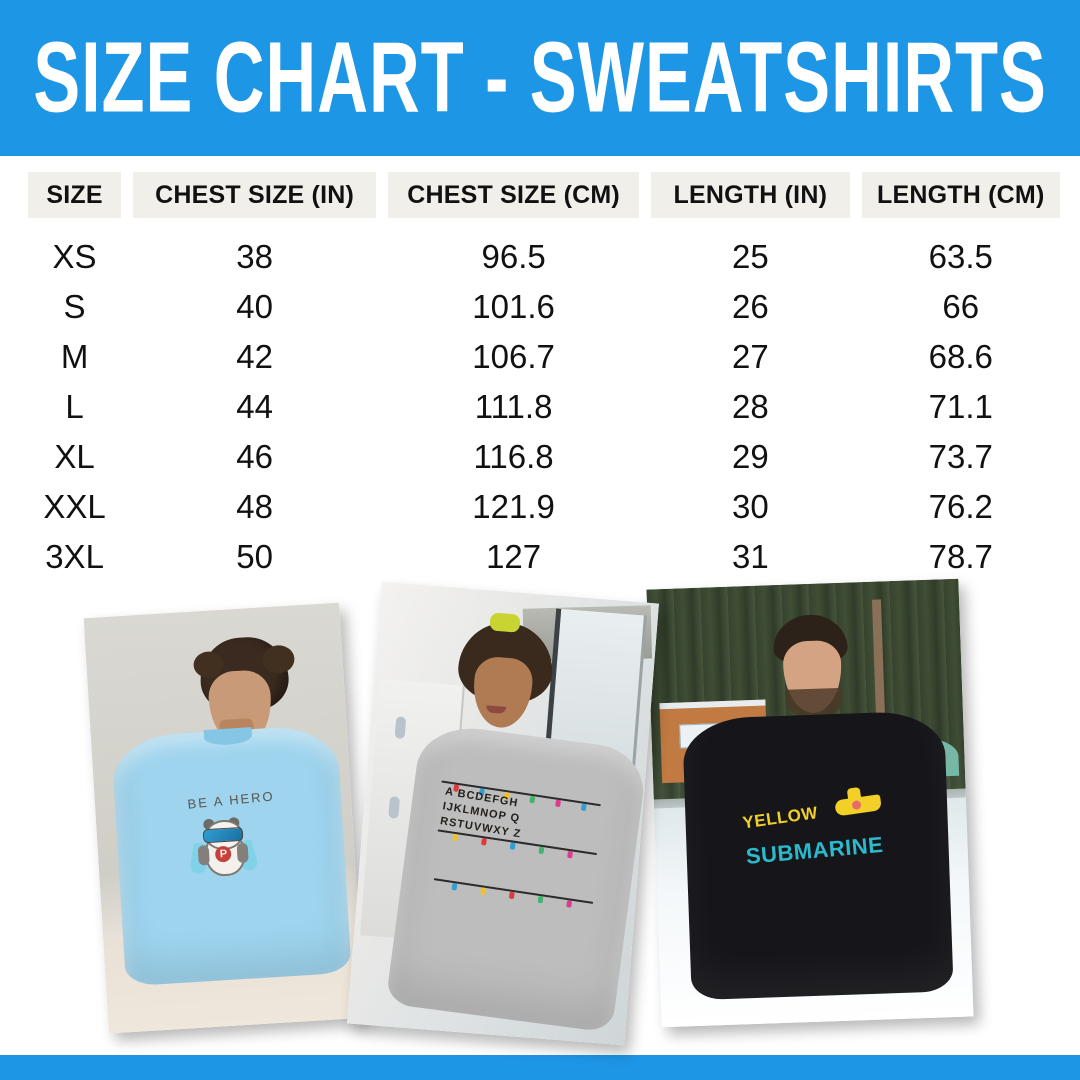  Describe the element at coordinates (513, 506) in the screenshot. I see `cell-chest-cm: 121.9` at that location.